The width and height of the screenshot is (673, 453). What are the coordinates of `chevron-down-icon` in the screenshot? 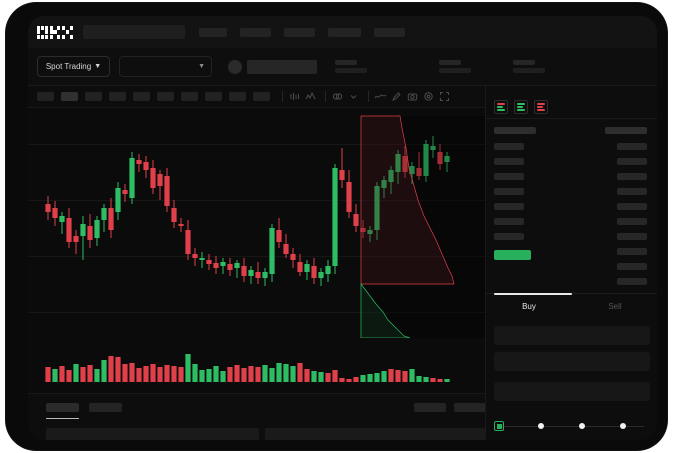 It's located at (353, 96).